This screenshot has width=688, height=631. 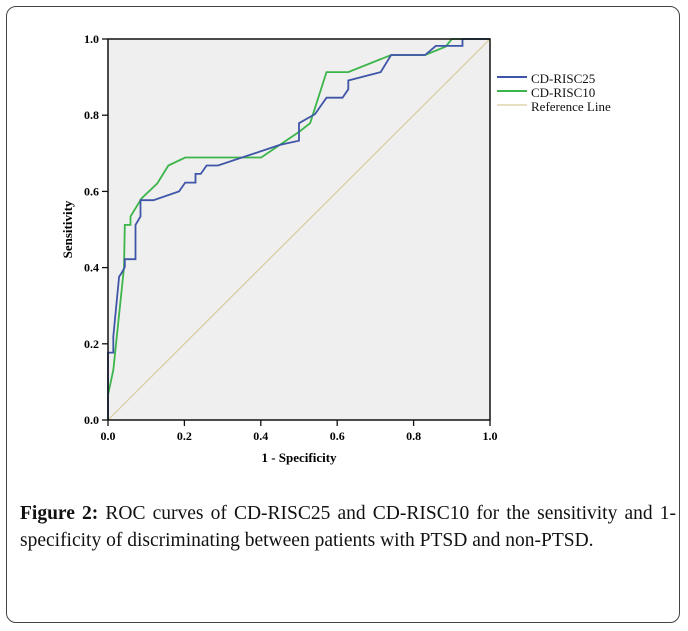 What do you see at coordinates (563, 92) in the screenshot?
I see `legend-label: CD-RISC10` at bounding box center [563, 92].